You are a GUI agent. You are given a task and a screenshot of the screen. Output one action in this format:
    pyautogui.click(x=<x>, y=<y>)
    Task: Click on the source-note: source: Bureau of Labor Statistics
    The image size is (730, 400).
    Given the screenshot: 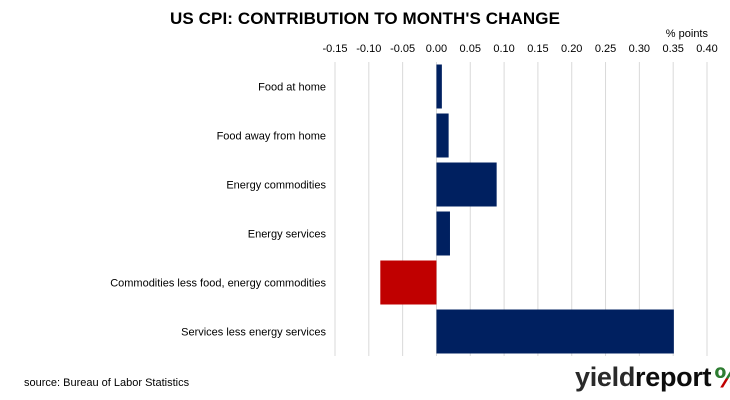 What is the action you would take?
    pyautogui.click(x=107, y=383)
    